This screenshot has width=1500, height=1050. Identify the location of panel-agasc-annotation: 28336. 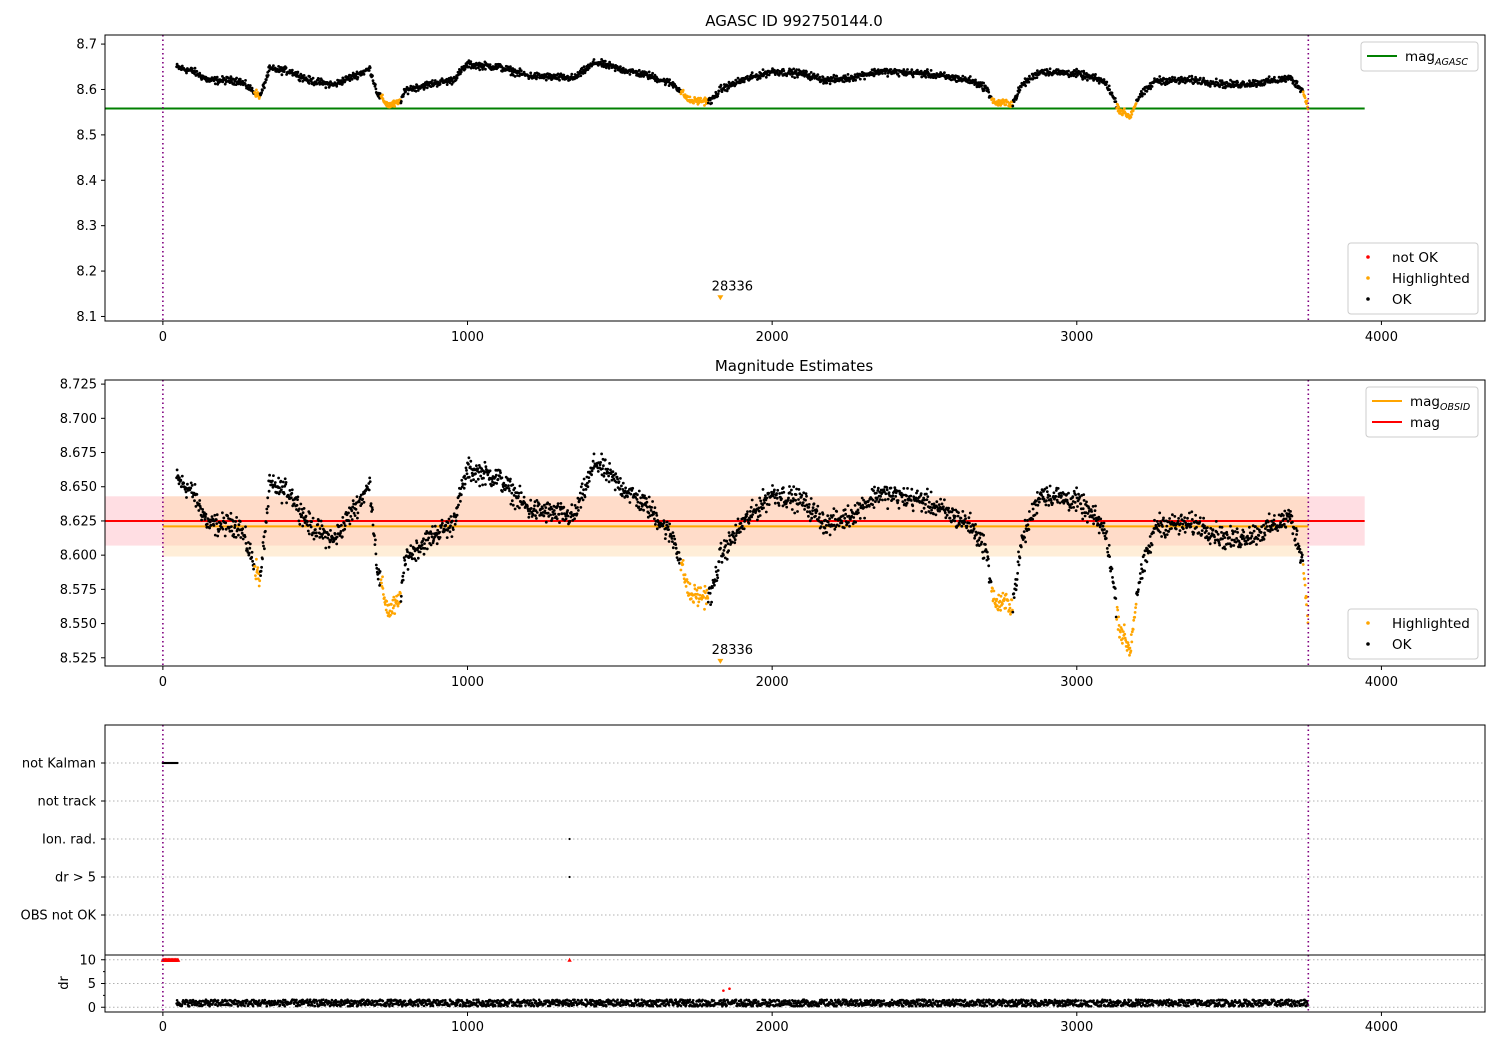
(732, 286).